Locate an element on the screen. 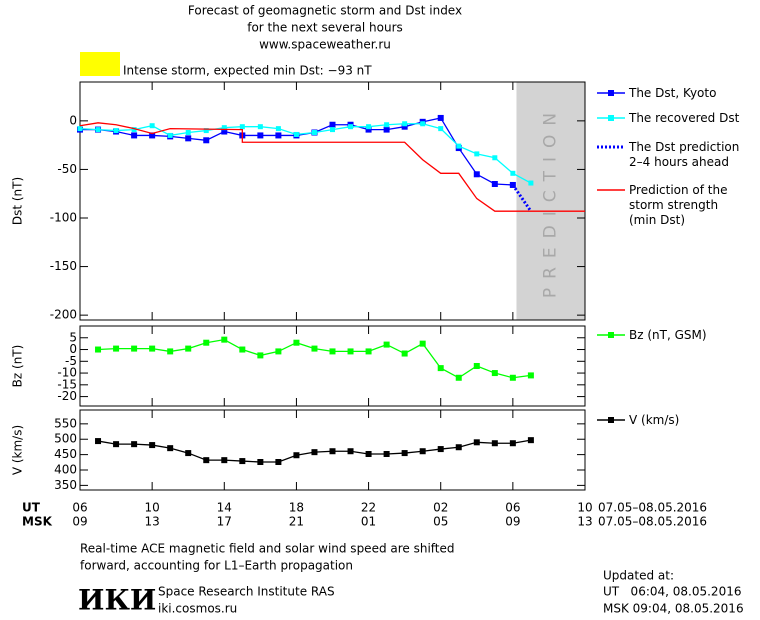 The width and height of the screenshot is (760, 620). y-tick-label: -200 is located at coordinates (63, 315).